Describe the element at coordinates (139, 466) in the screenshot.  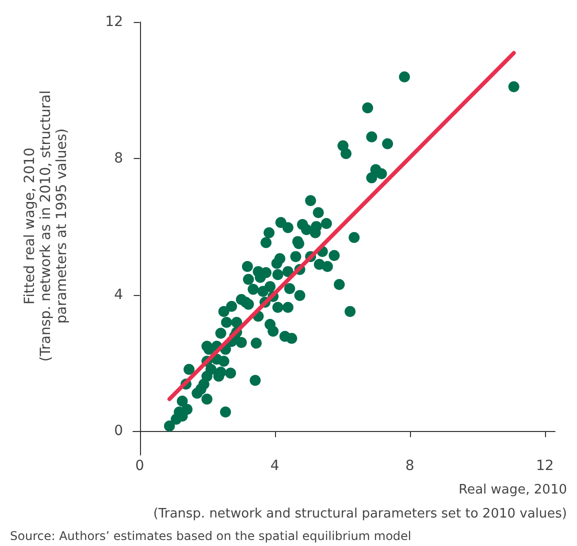
I see `x-tick-label: 0` at that location.